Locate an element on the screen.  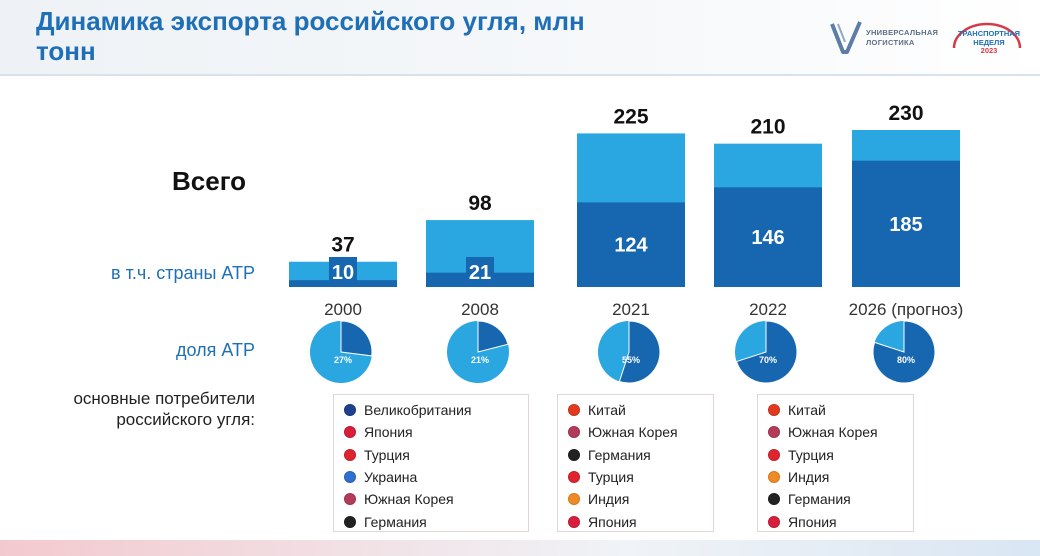
x-tick-label: 2000 is located at coordinates (343, 309).